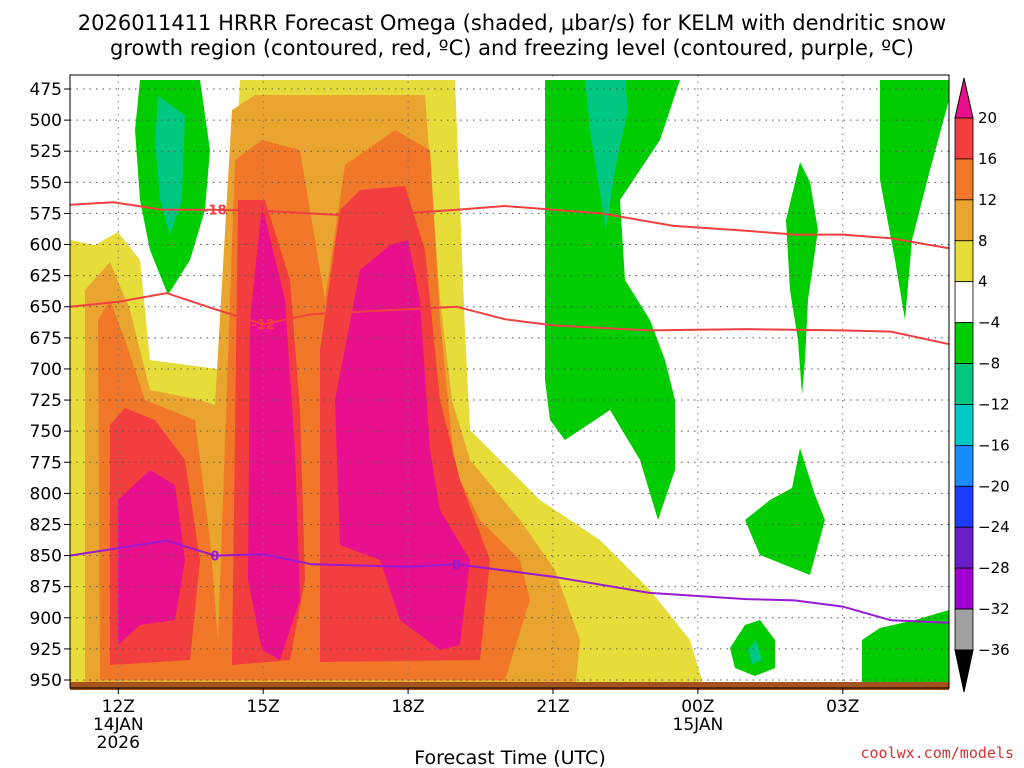  Describe the element at coordinates (509, 319) in the screenshot. I see `contour-dgz-bottom` at that location.